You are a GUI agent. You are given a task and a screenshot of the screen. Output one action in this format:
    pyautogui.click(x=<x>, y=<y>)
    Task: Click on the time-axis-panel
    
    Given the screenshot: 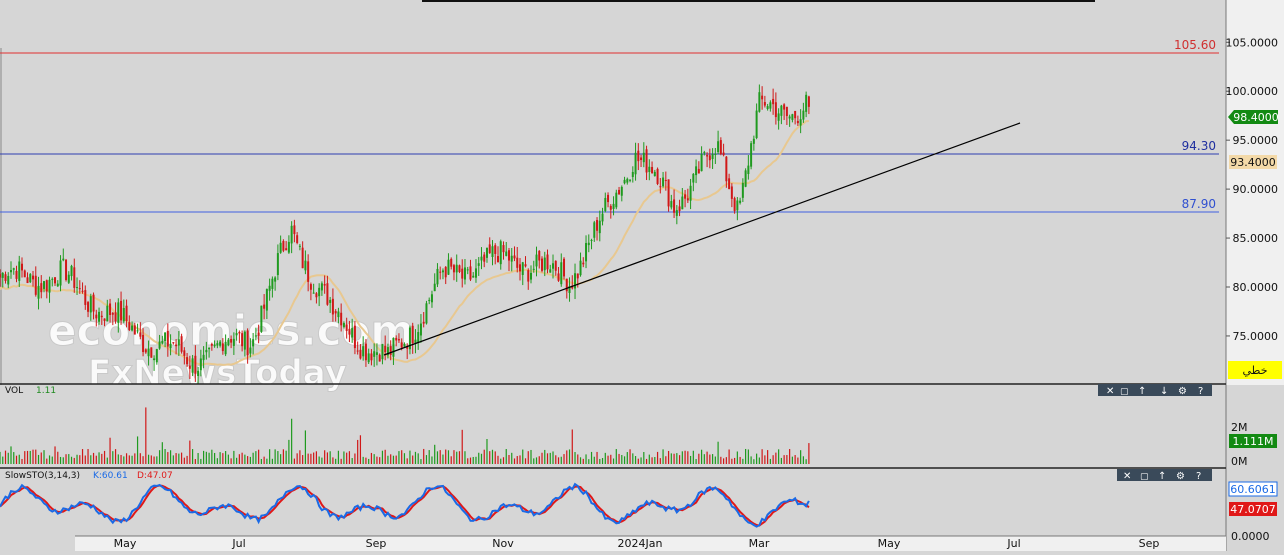 What is the action you would take?
    pyautogui.click(x=650, y=543)
    